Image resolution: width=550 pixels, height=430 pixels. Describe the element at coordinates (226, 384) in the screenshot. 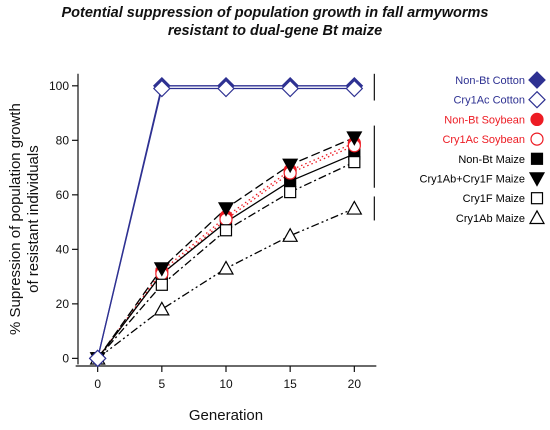

I see `x-tick-label-2: 10` at that location.